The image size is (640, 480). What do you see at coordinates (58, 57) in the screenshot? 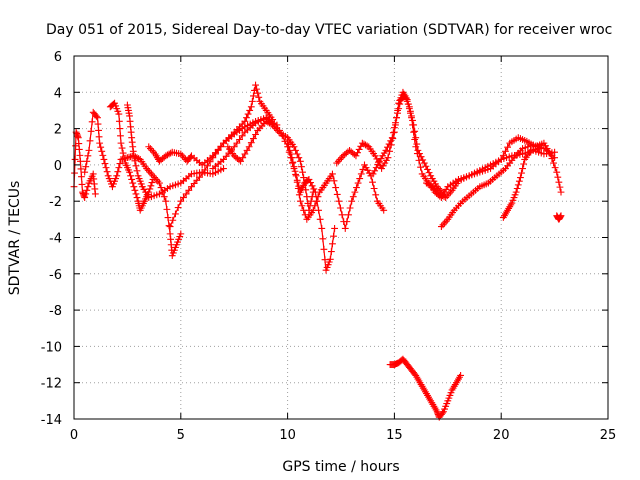
I see `y-tick-label: 6` at bounding box center [58, 57].